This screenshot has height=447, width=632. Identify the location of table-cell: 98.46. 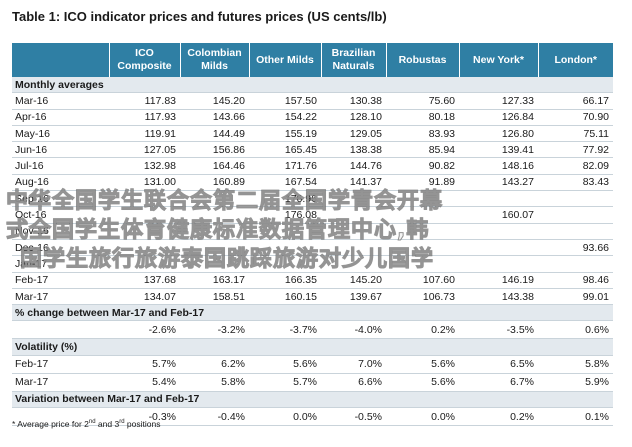
(575, 280).